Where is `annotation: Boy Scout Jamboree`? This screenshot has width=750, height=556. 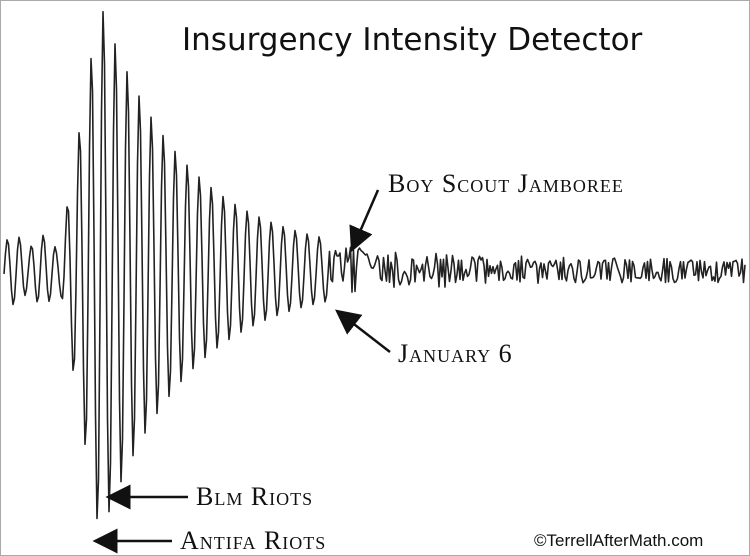
annotation: Boy Scout Jamboree is located at coordinates (506, 183).